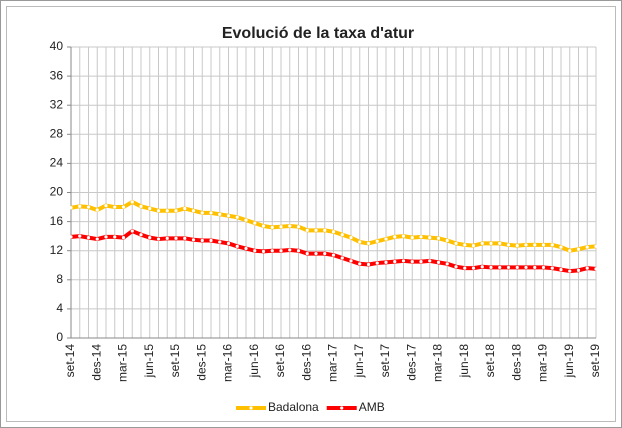 This screenshot has width=622, height=428. What do you see at coordinates (57, 250) in the screenshot?
I see `y-tick-label: 12` at bounding box center [57, 250].